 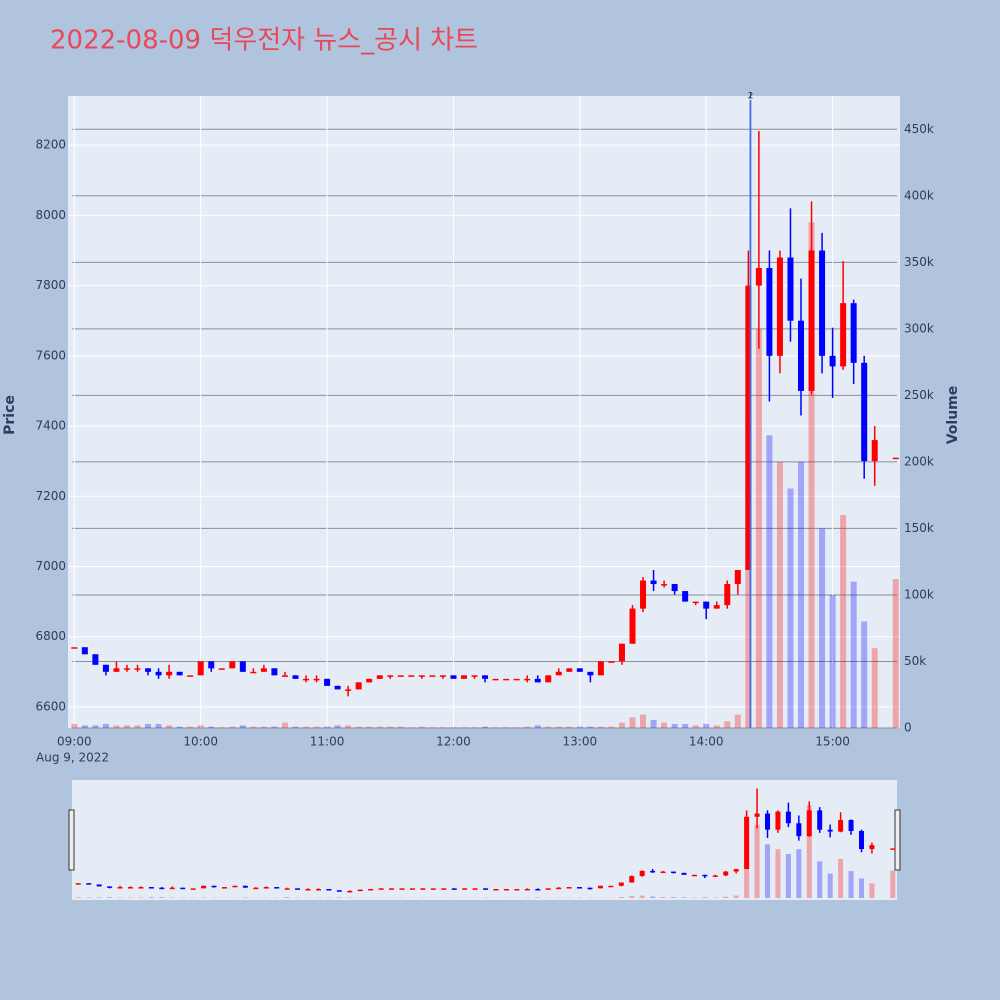 I want to click on y-tick-label: 6800, so click(x=50, y=636).